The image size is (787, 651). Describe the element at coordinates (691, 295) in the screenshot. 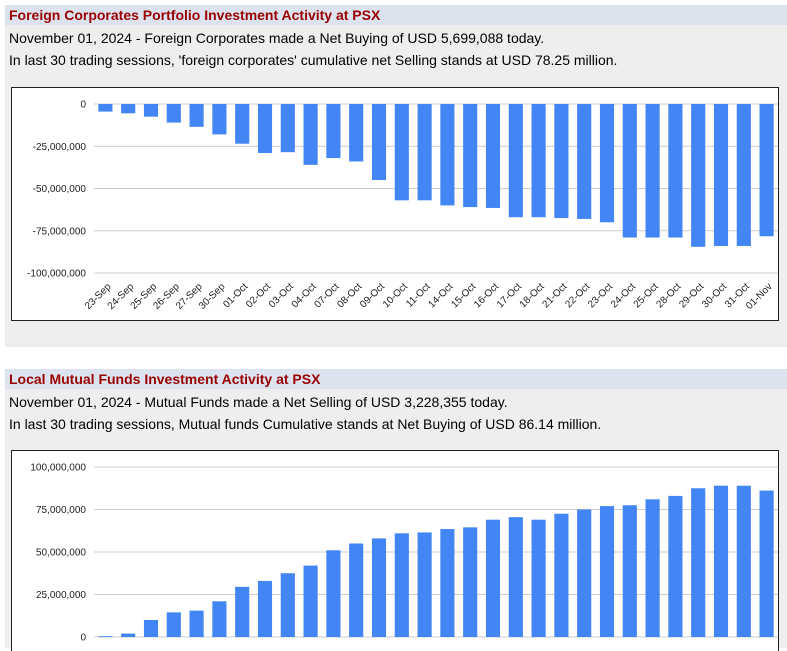

I see `x-tick-label: 29-Oct` at that location.